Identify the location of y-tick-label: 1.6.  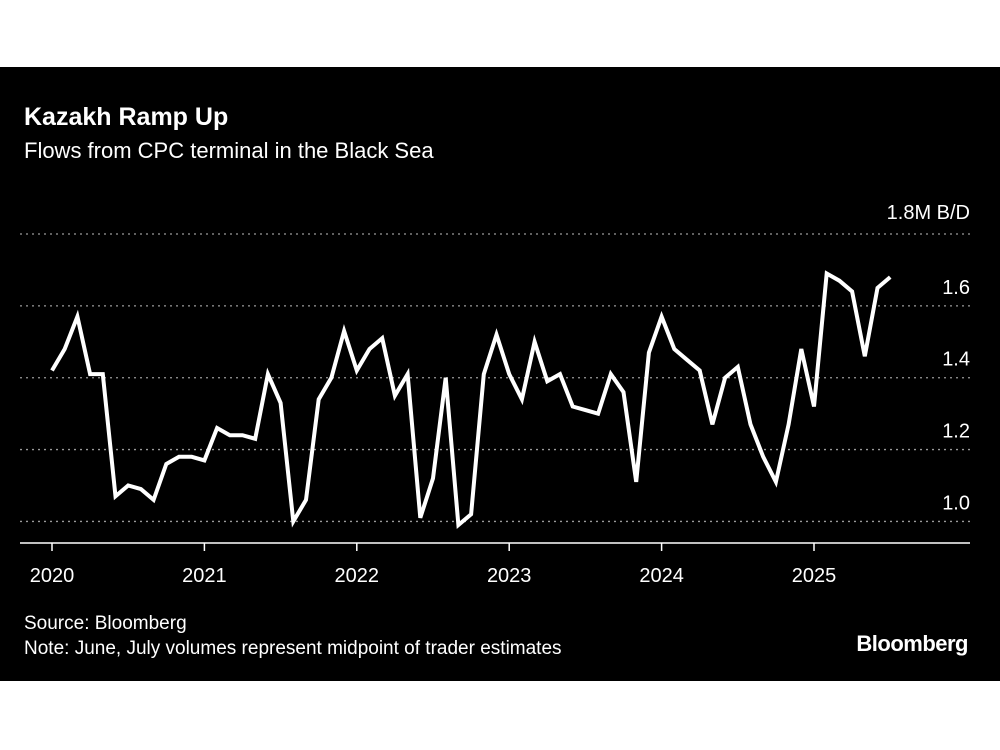
(956, 288).